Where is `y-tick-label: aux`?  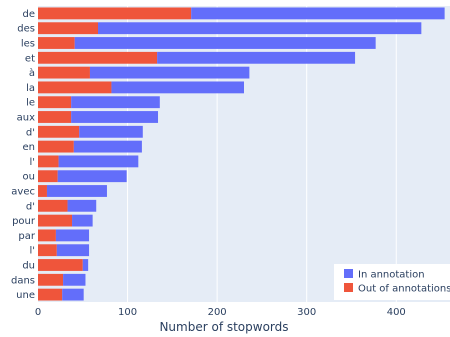
y-tick-label: aux is located at coordinates (26, 118).